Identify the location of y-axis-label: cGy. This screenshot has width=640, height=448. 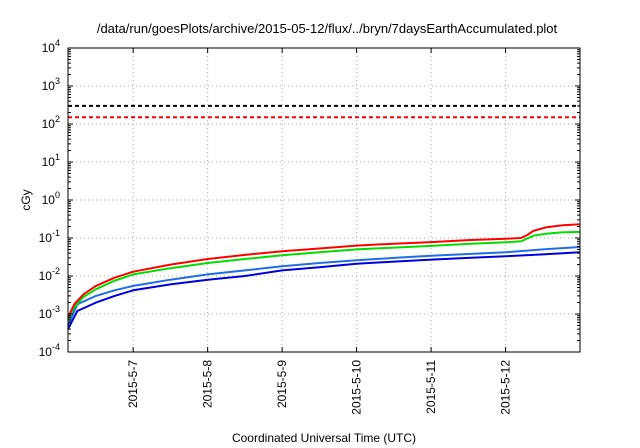
(26, 199).